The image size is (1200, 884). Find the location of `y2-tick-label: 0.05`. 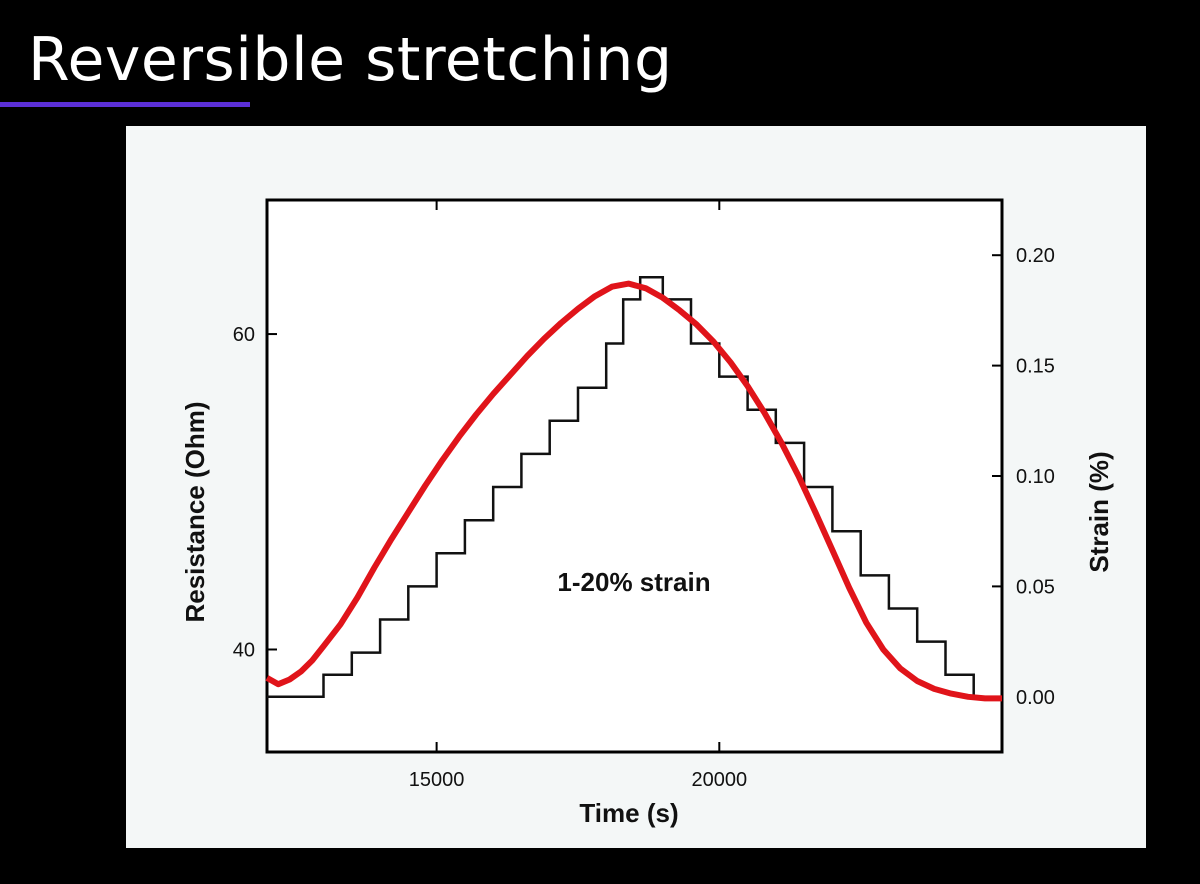

y2-tick-label: 0.05 is located at coordinates (1035, 587).